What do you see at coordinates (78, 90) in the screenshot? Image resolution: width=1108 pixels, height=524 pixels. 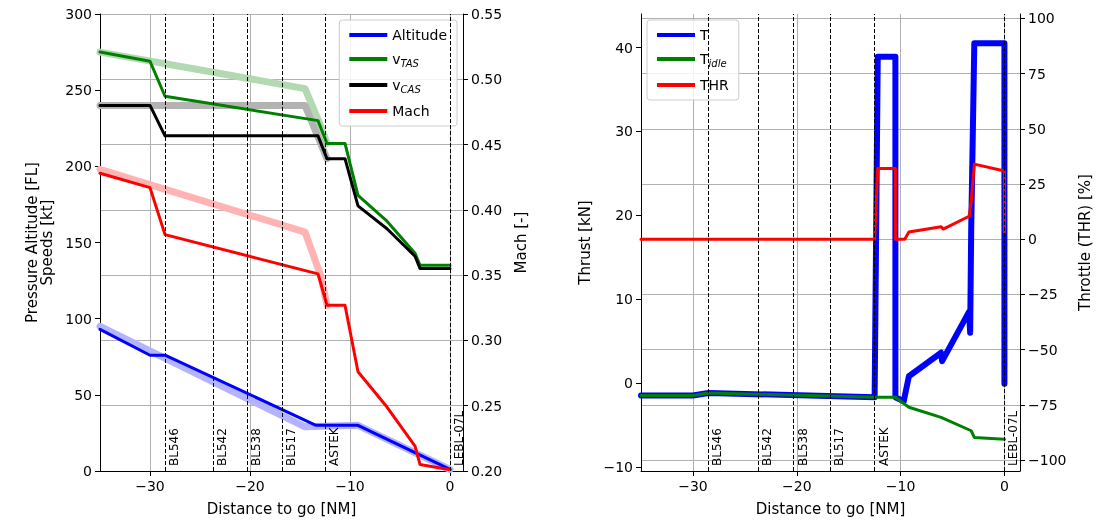 I see `y-tick-label: 250` at bounding box center [78, 90].